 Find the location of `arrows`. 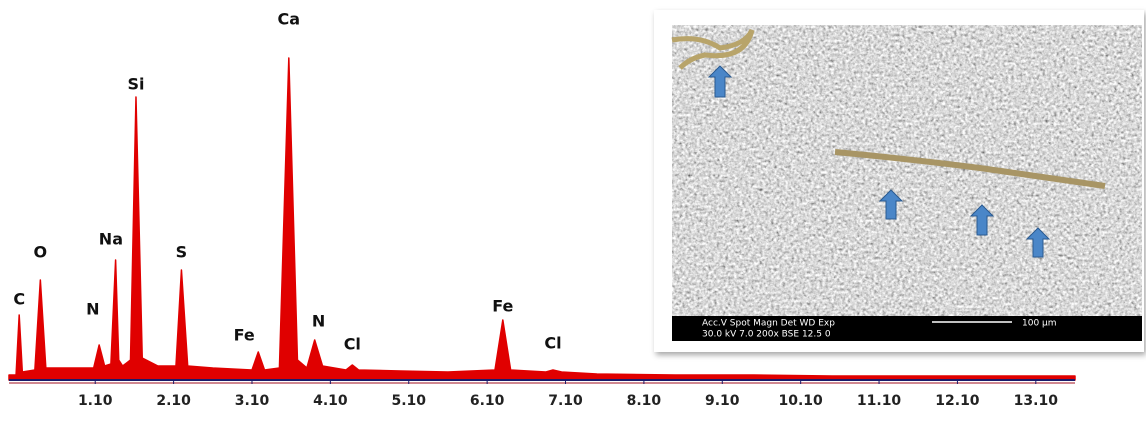

arrows is located at coordinates (879, 161).